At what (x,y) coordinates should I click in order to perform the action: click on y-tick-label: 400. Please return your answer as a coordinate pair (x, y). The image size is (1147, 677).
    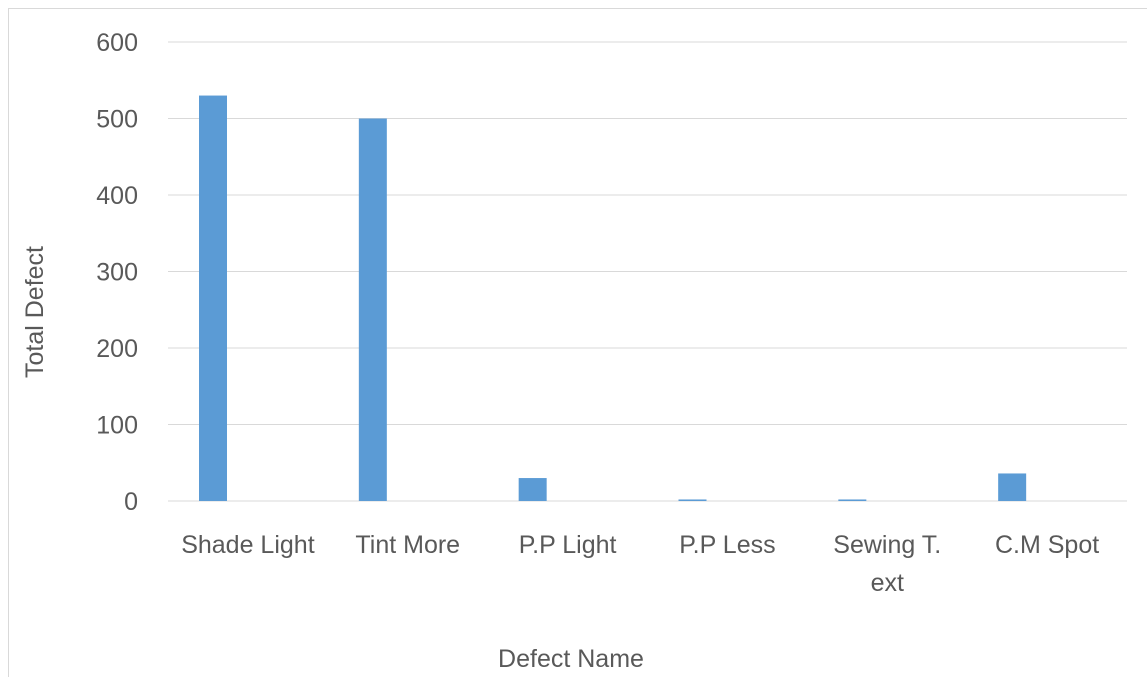
    Looking at the image, I should click on (117, 196).